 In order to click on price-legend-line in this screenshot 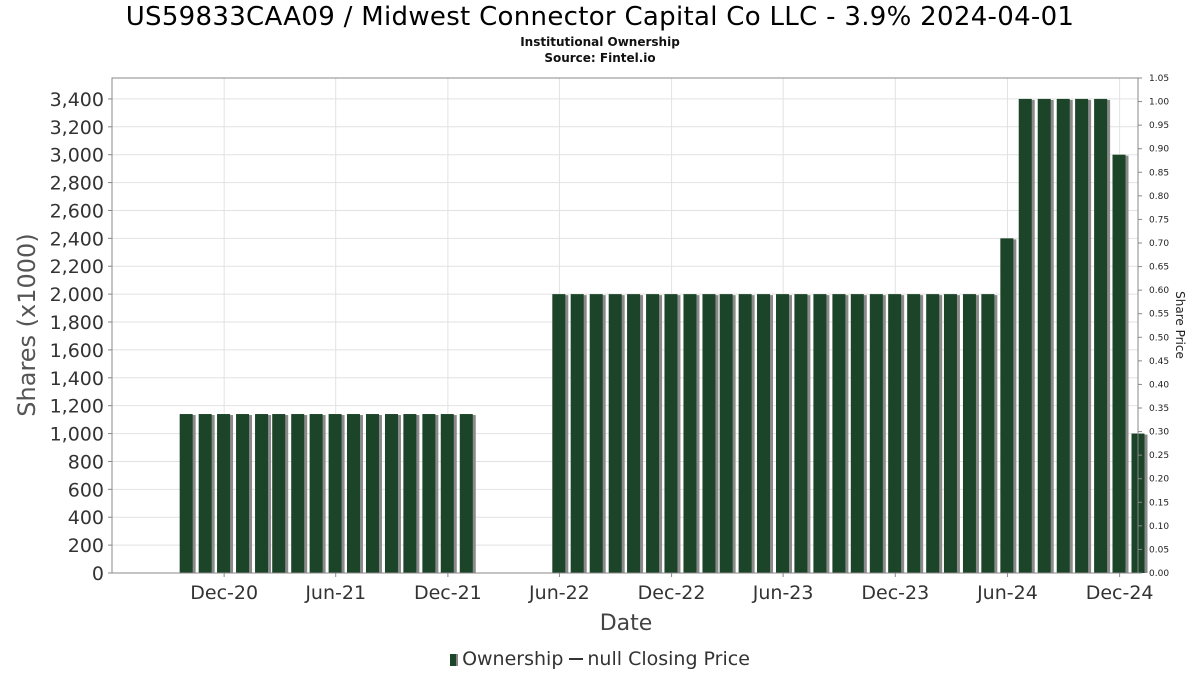, I will do `click(576, 659)`.